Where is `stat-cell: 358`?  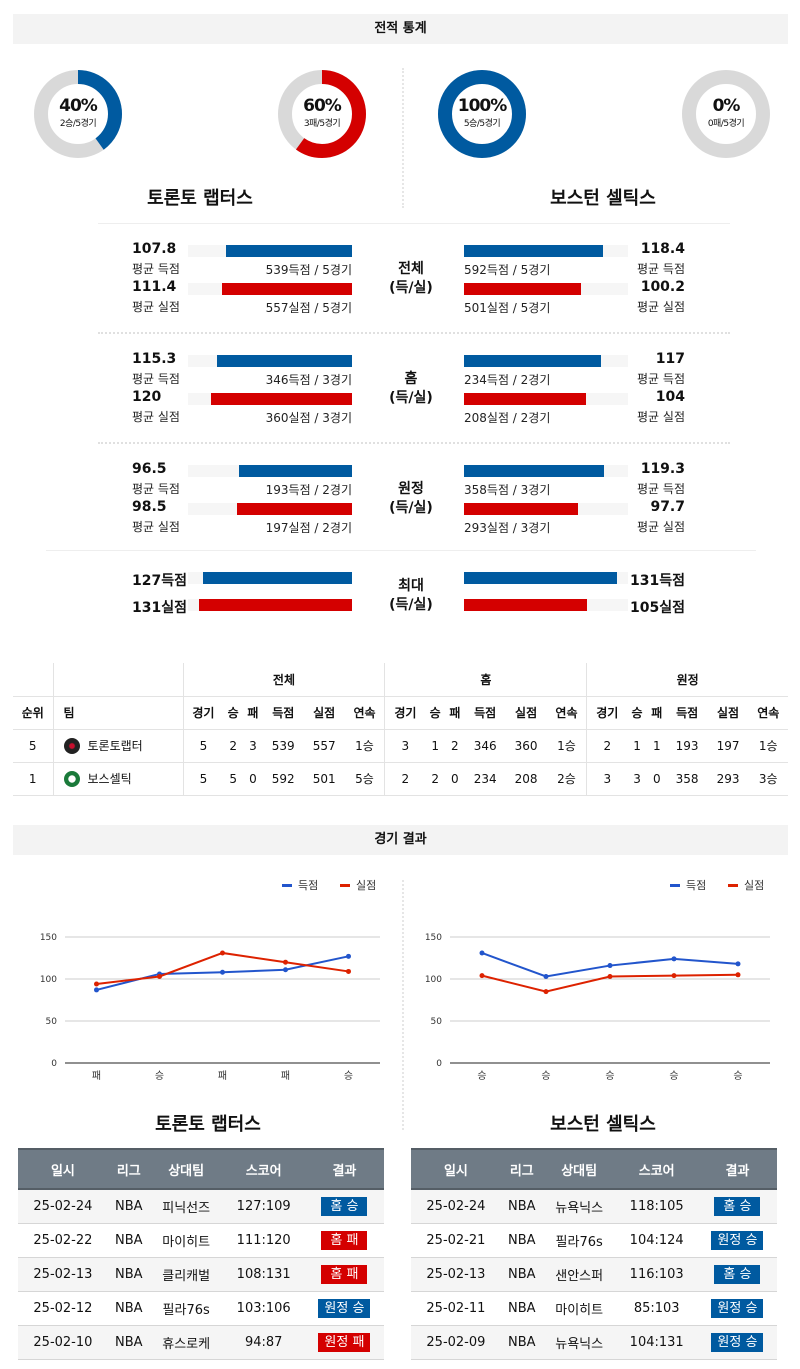 stat-cell: 358 is located at coordinates (687, 779).